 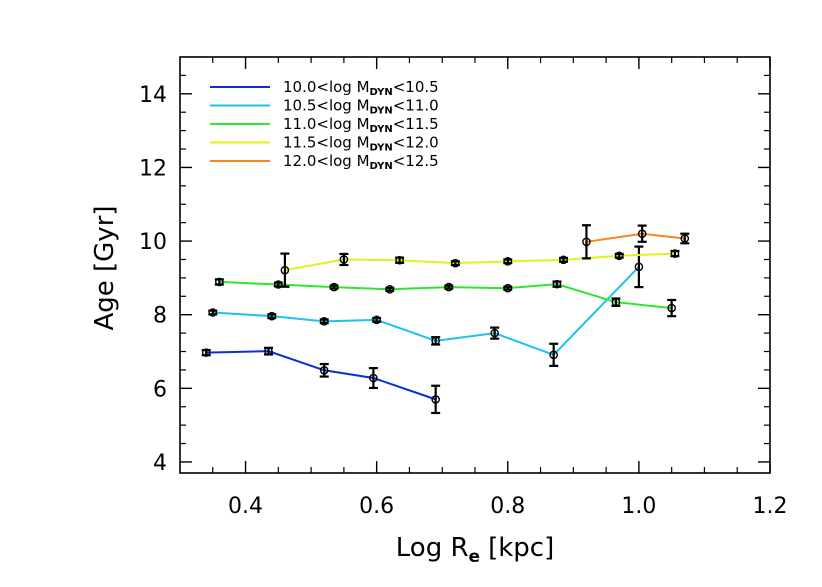 I want to click on legend-label: 10.0<log MDYN<10.5, so click(x=361, y=88).